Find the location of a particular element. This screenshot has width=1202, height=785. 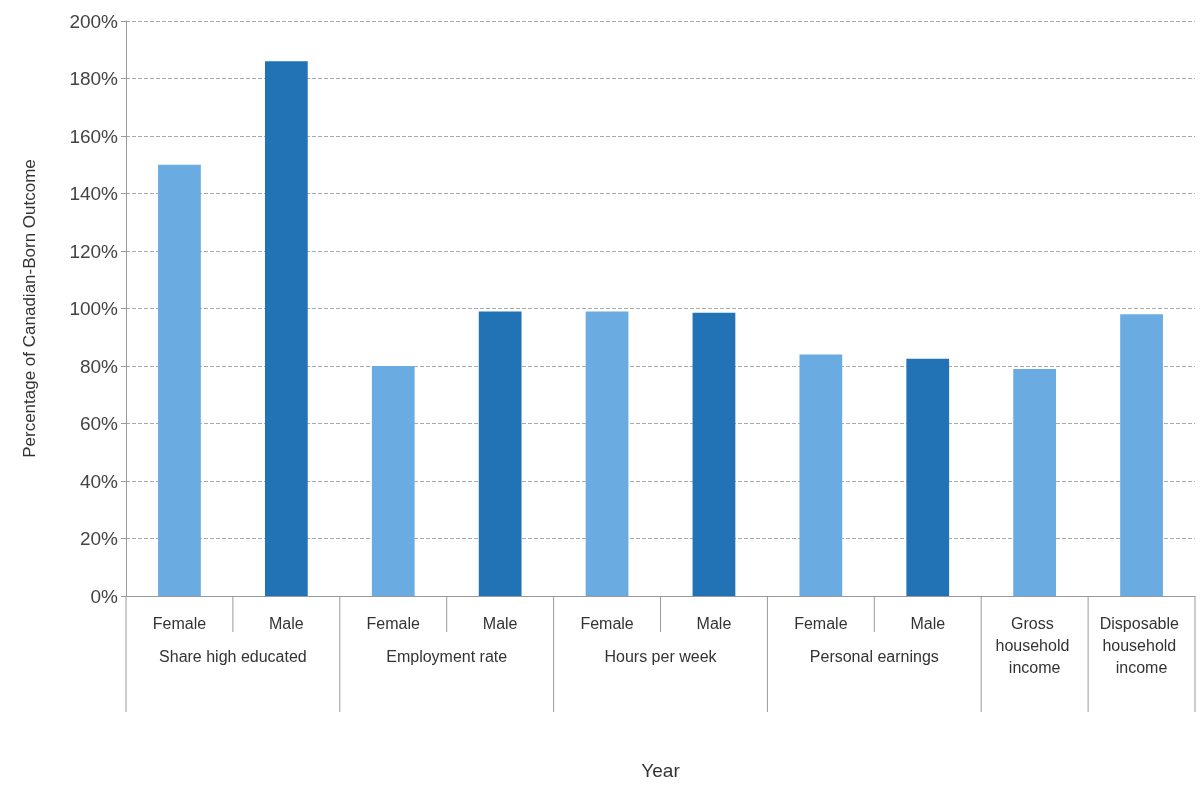

y-tick-label: 60% is located at coordinates (99, 423).